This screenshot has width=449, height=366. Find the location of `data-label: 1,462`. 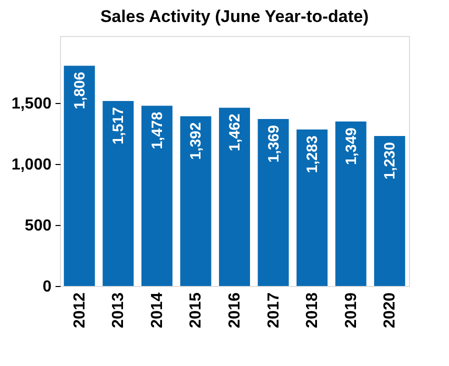

data-label: 1,462 is located at coordinates (235, 133).